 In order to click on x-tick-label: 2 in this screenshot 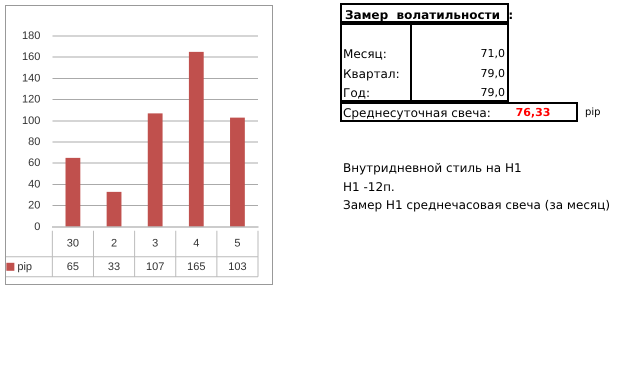, I will do `click(114, 243)`.